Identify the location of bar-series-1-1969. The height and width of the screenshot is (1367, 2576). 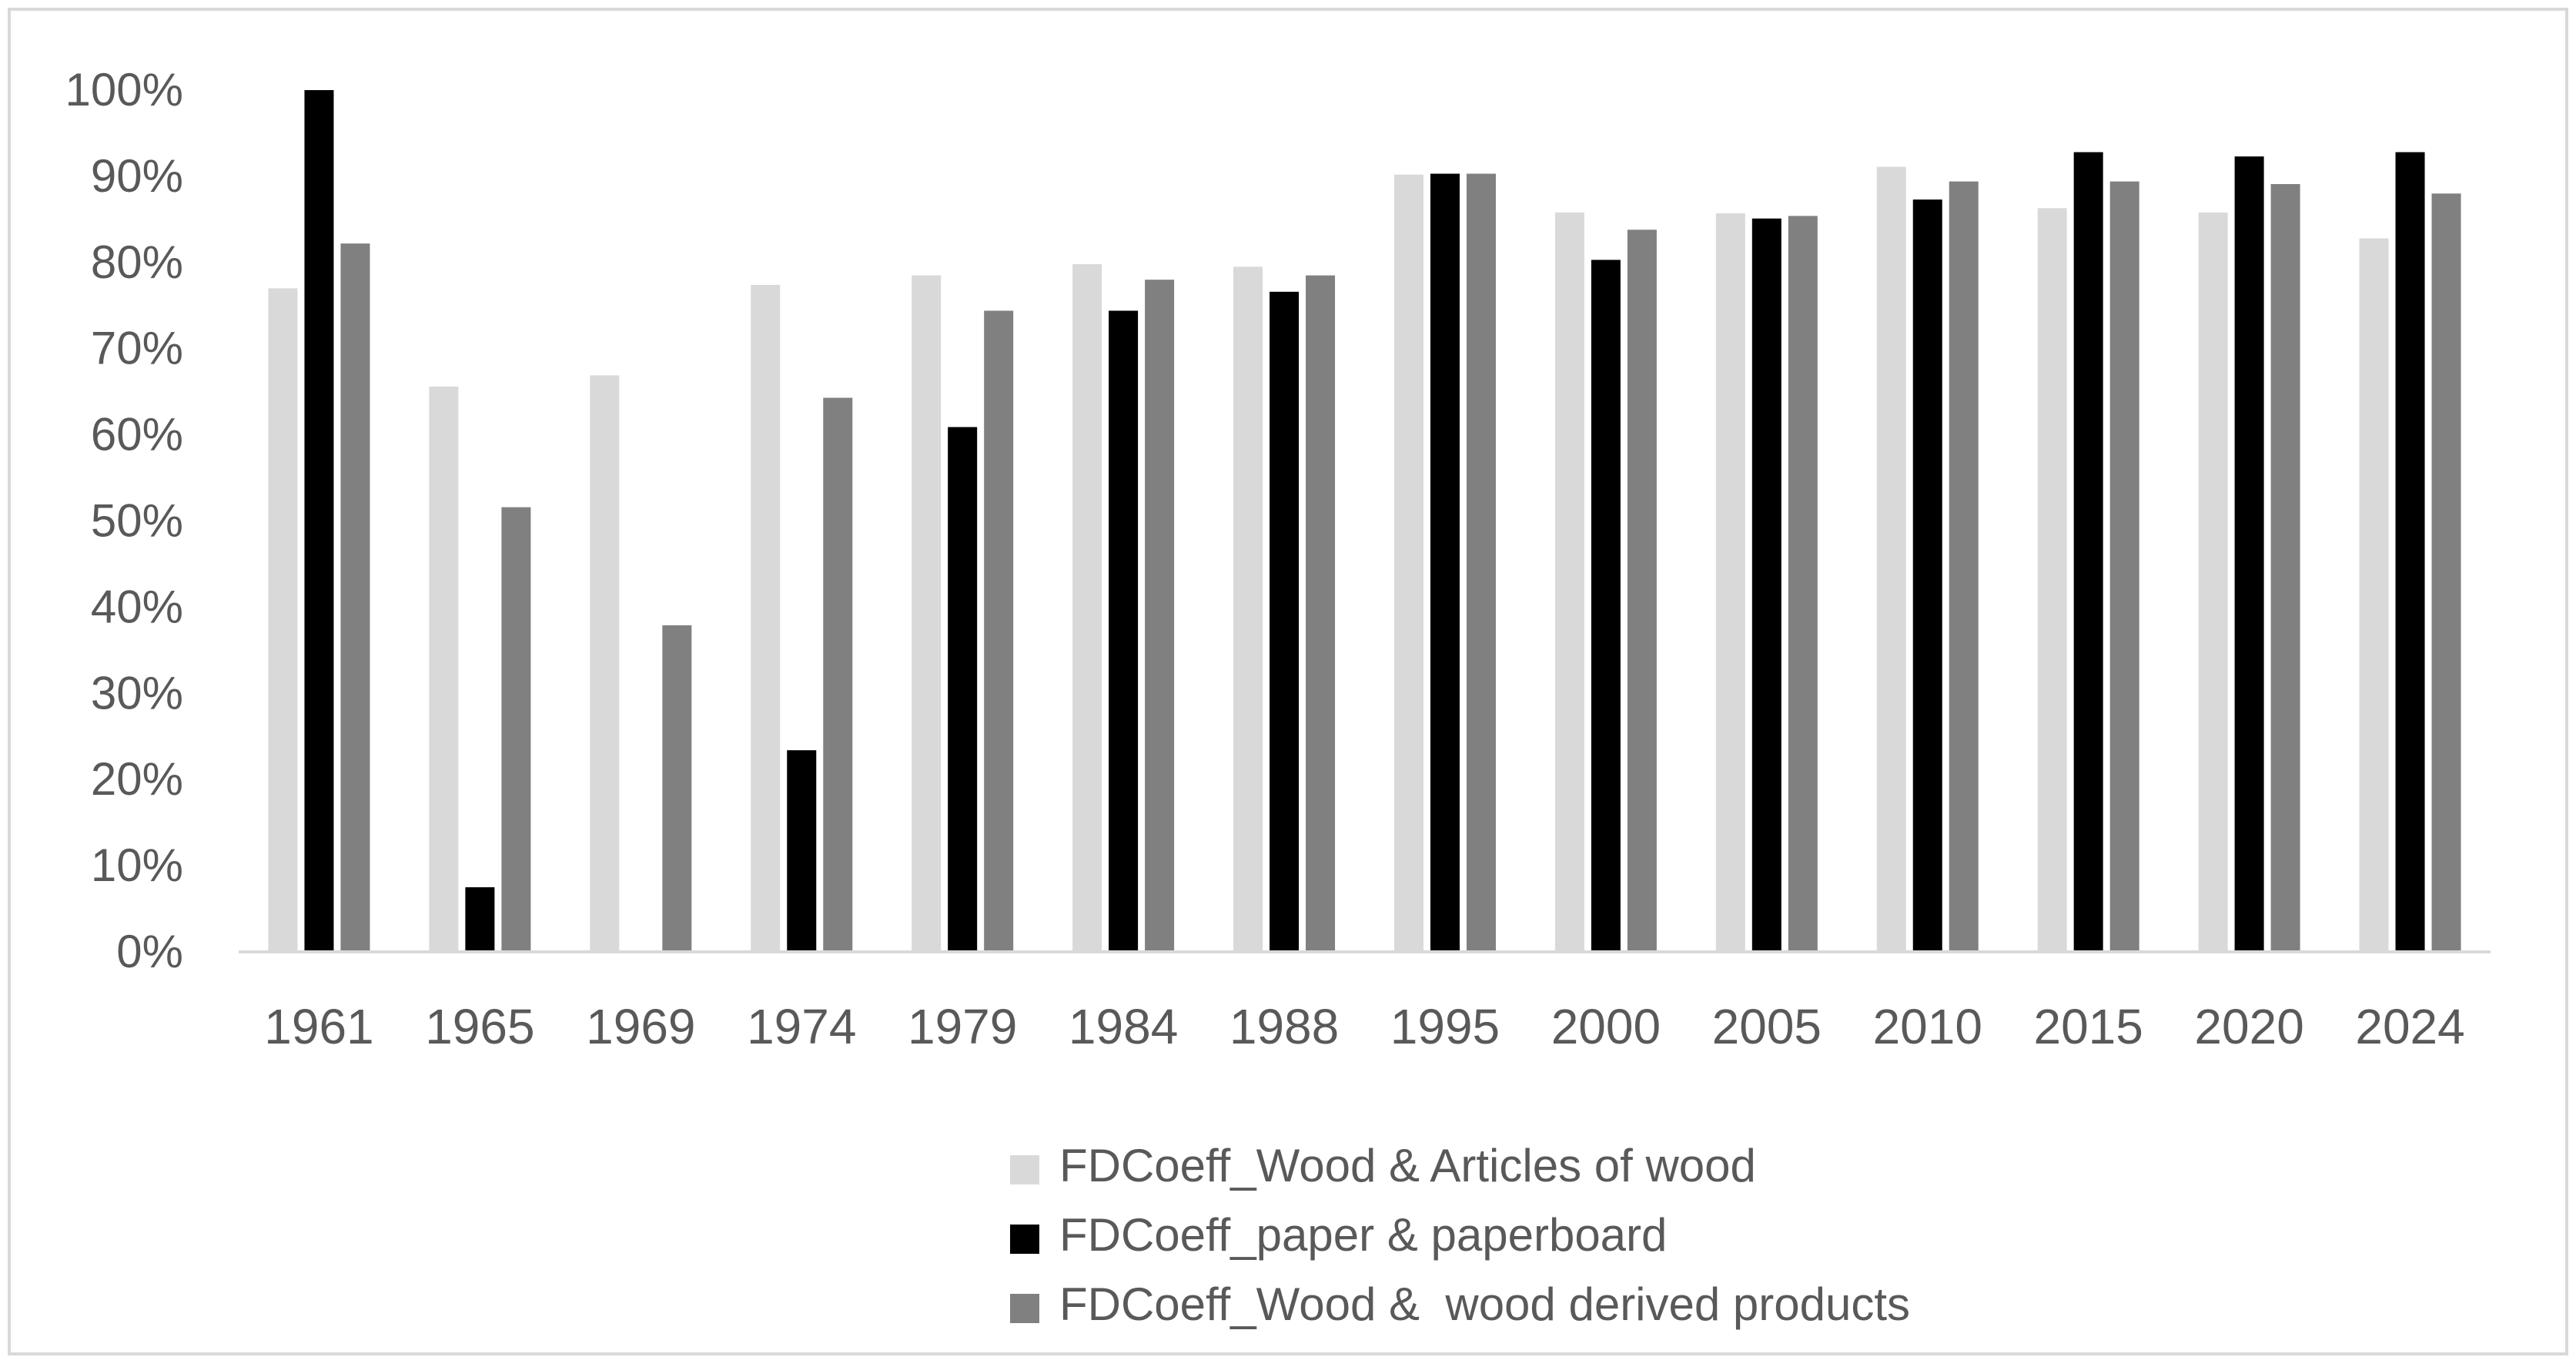
(605, 664).